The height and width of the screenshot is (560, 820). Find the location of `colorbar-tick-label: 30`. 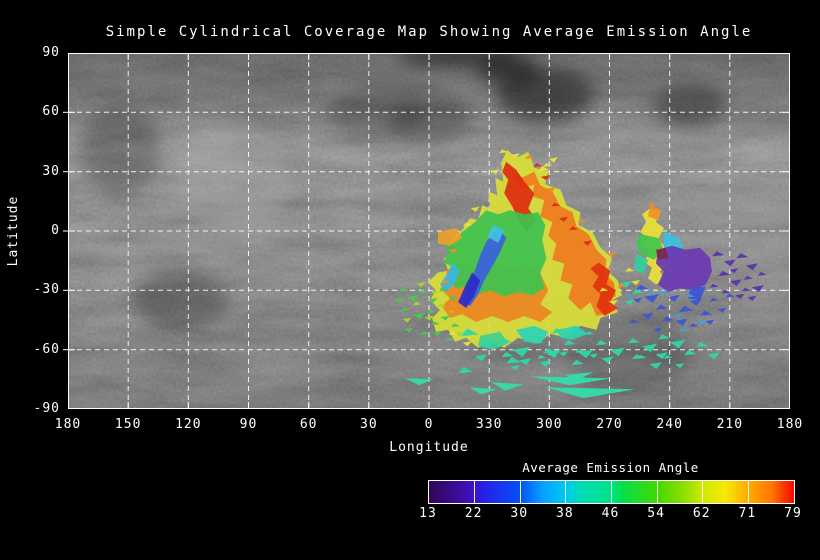

colorbar-tick-label: 30 is located at coordinates (519, 513).